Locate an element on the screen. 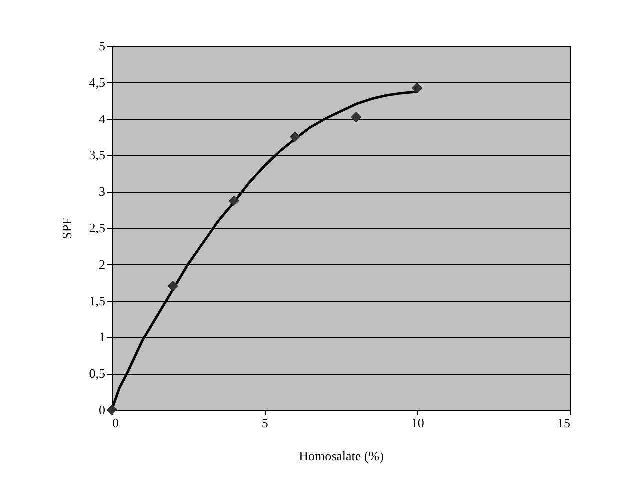  y-tick-label: 0 is located at coordinates (102, 410).